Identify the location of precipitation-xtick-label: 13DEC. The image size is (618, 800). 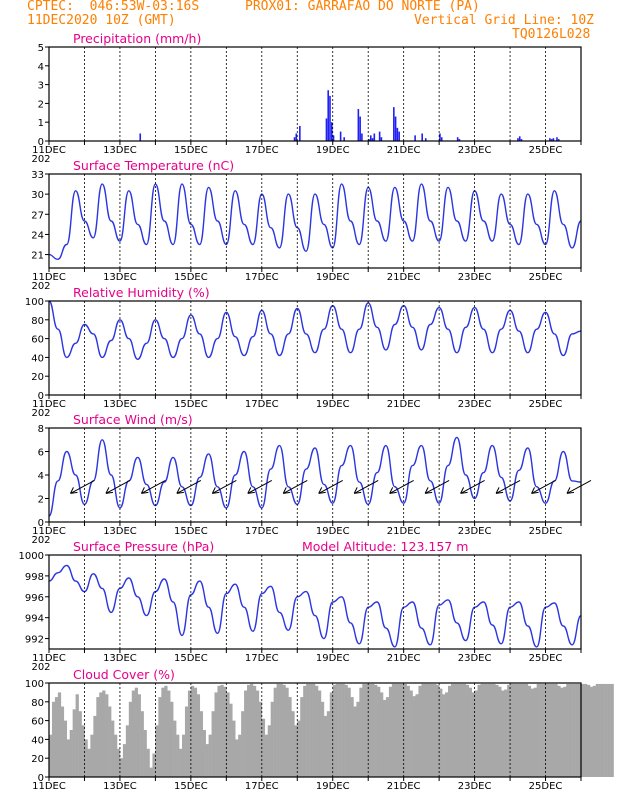
(120, 150).